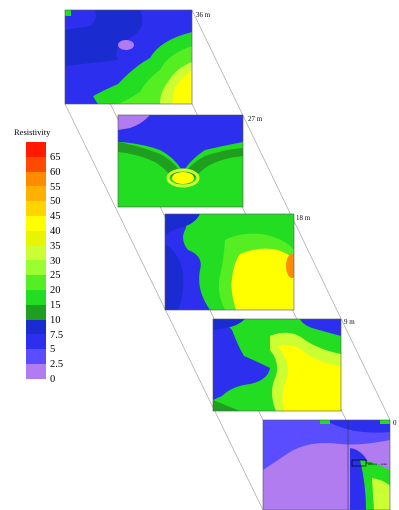 The image size is (399, 510). What do you see at coordinates (81, 86) in the screenshot?
I see `slice-36m-left-blue` at bounding box center [81, 86].